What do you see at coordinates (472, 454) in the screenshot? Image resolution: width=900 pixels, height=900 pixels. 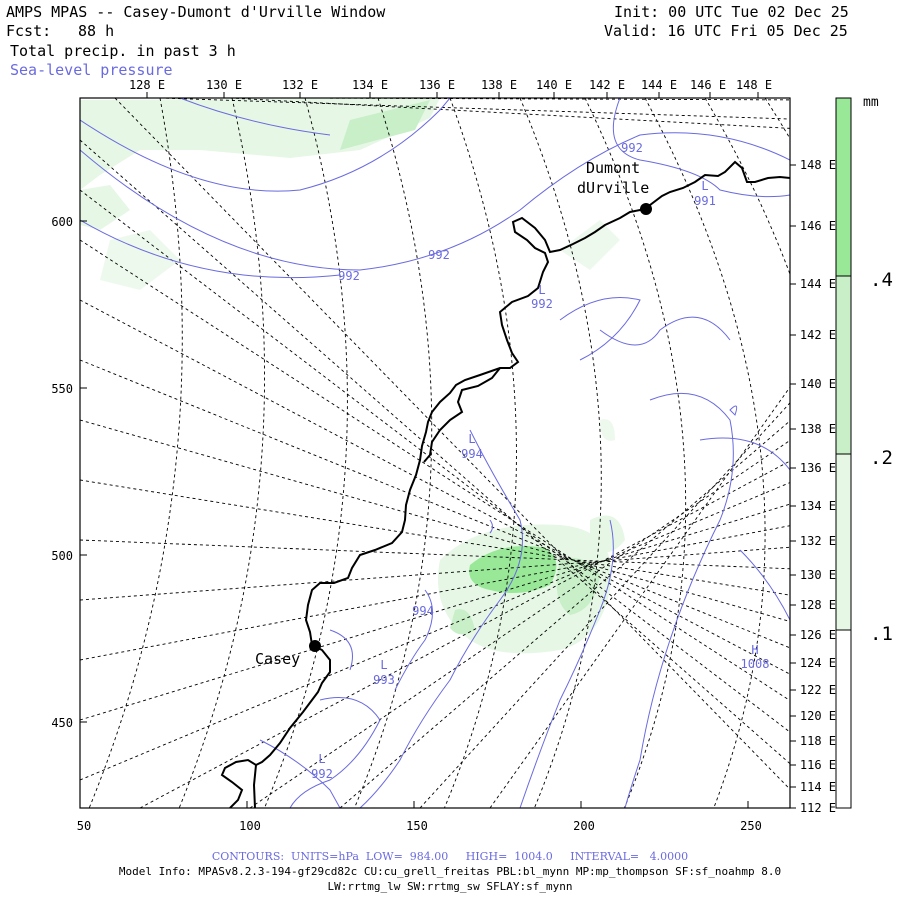 I see `pressure-low-value: 994` at bounding box center [472, 454].